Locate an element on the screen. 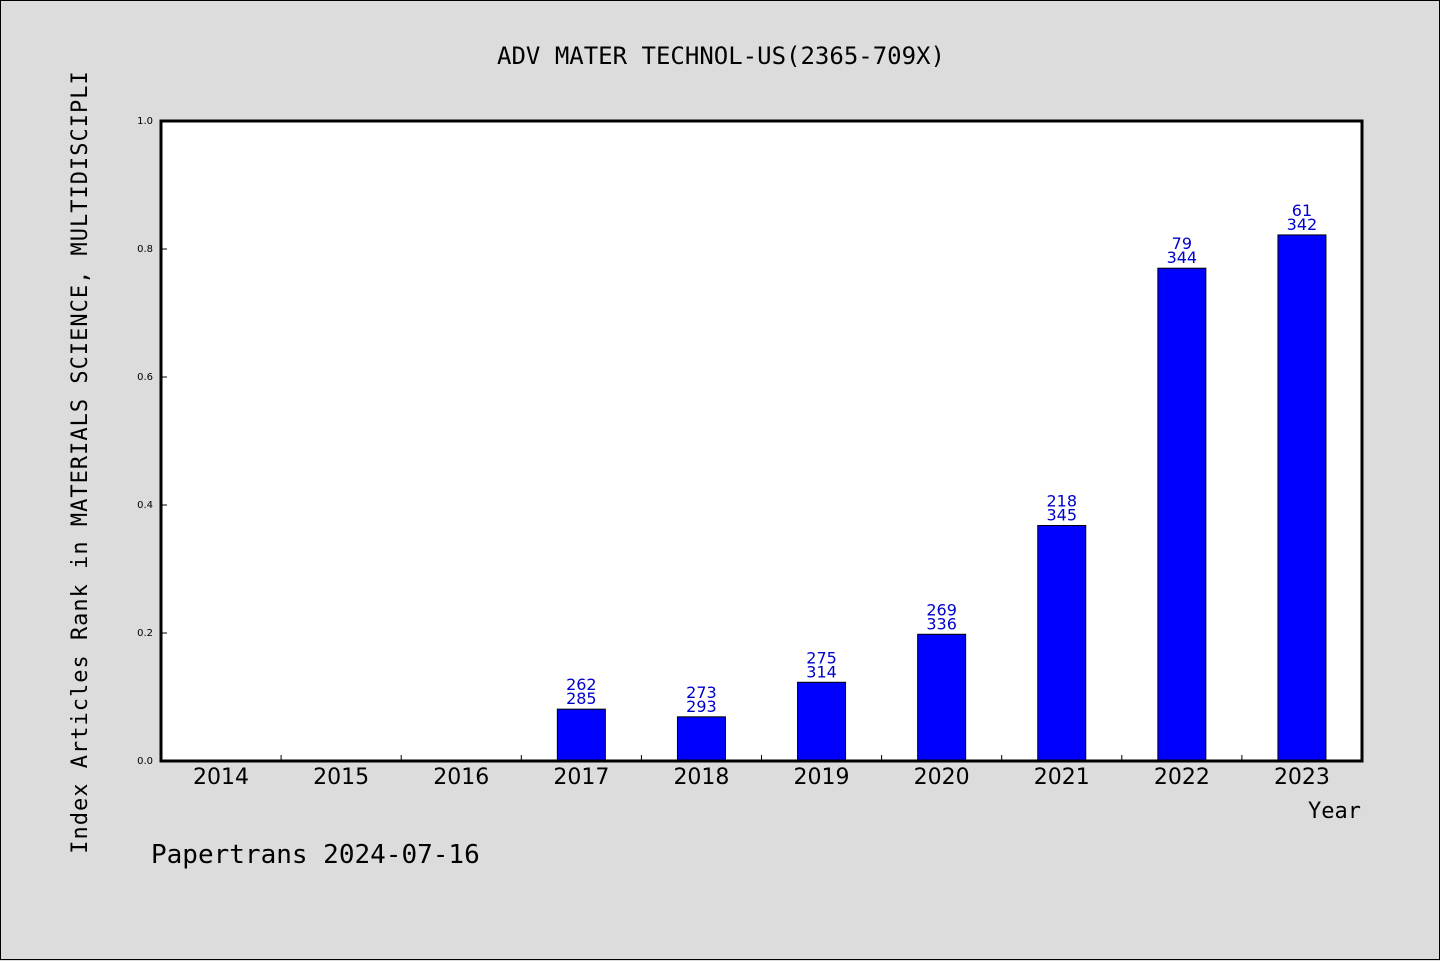  x-tick-label: 2019 is located at coordinates (822, 777).